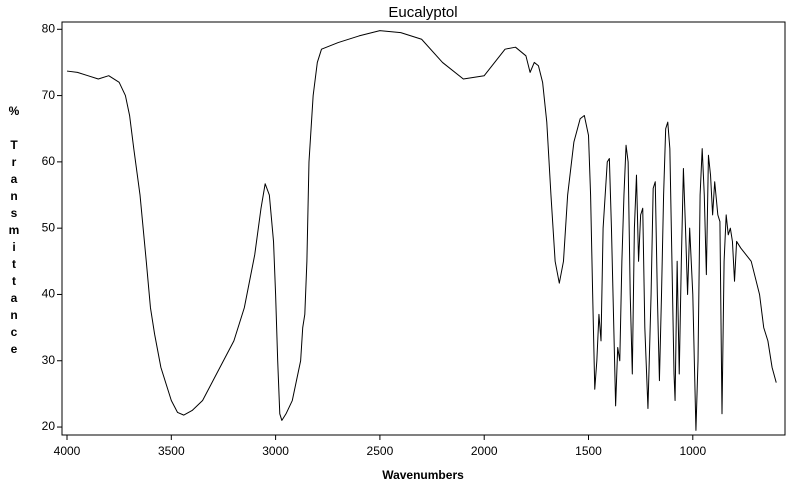  What do you see at coordinates (67, 451) in the screenshot?
I see `x-tick-label: 4000` at bounding box center [67, 451].